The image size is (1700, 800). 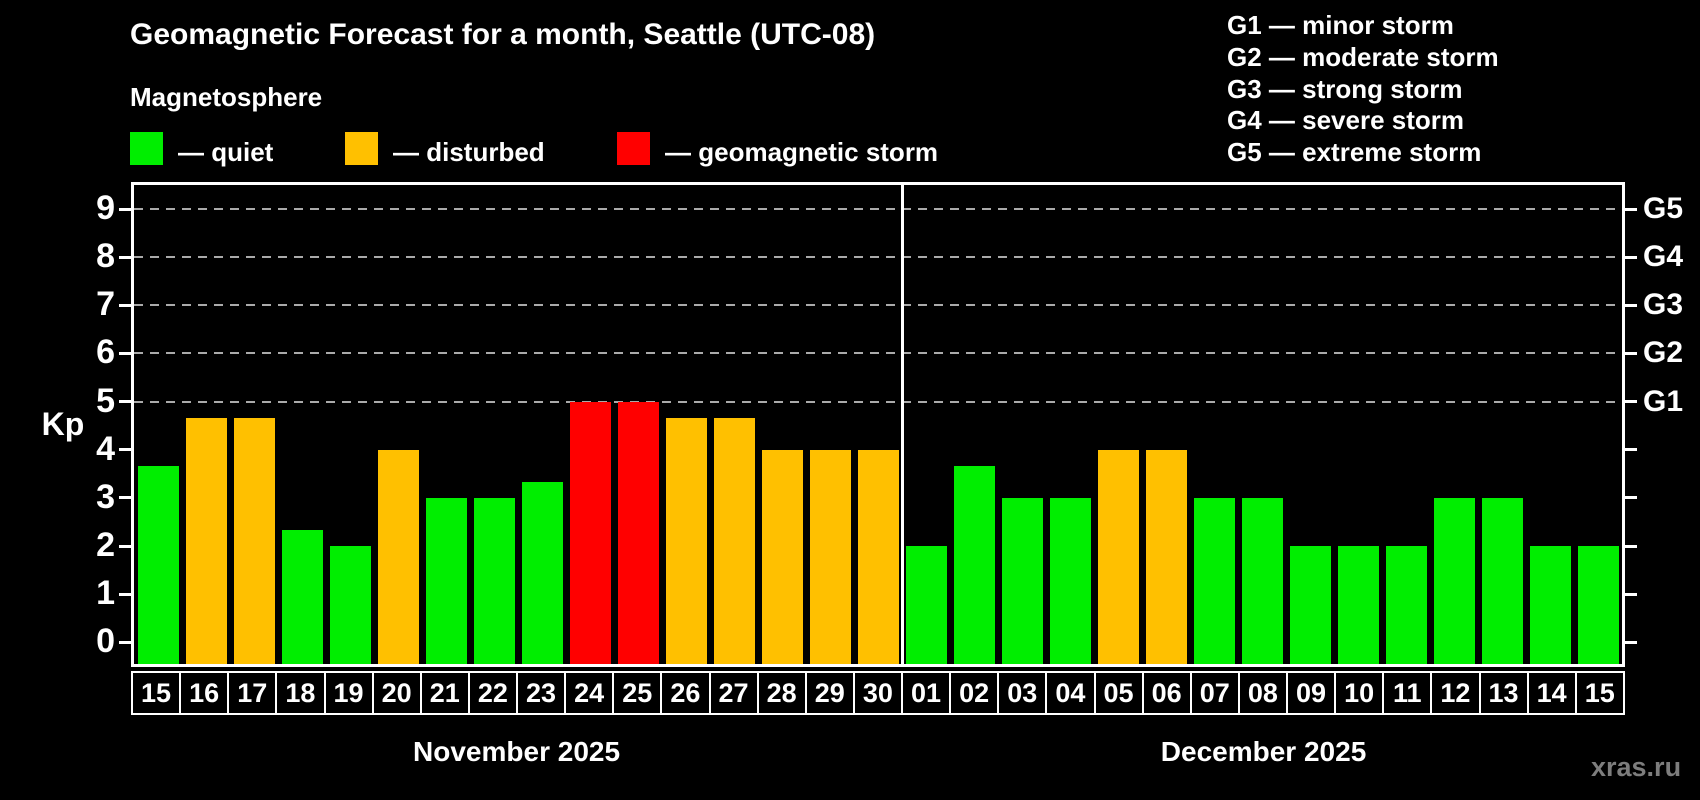 I want to click on month-divider-line, so click(x=902, y=424).